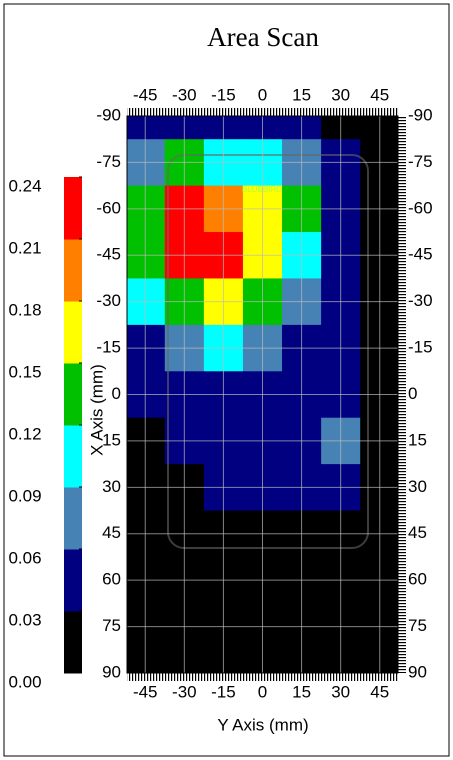  I want to click on x-tick-label-top: -30, so click(184, 94).